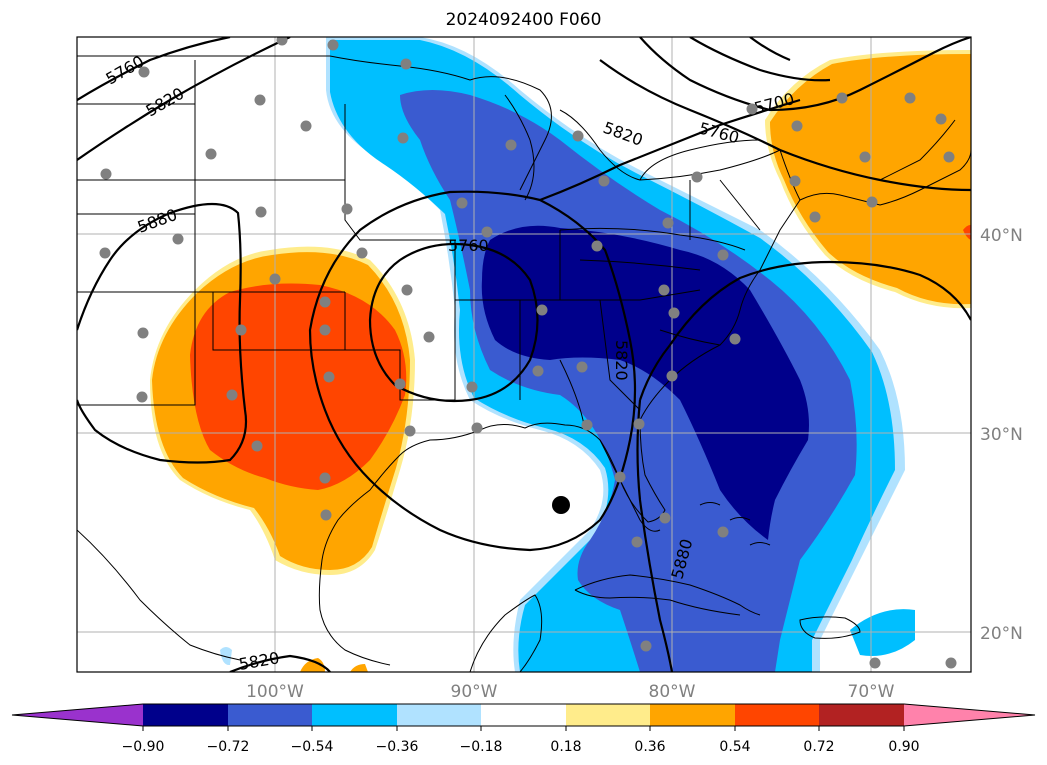  I want to click on colorbar-tick: 0.18, so click(565, 747).